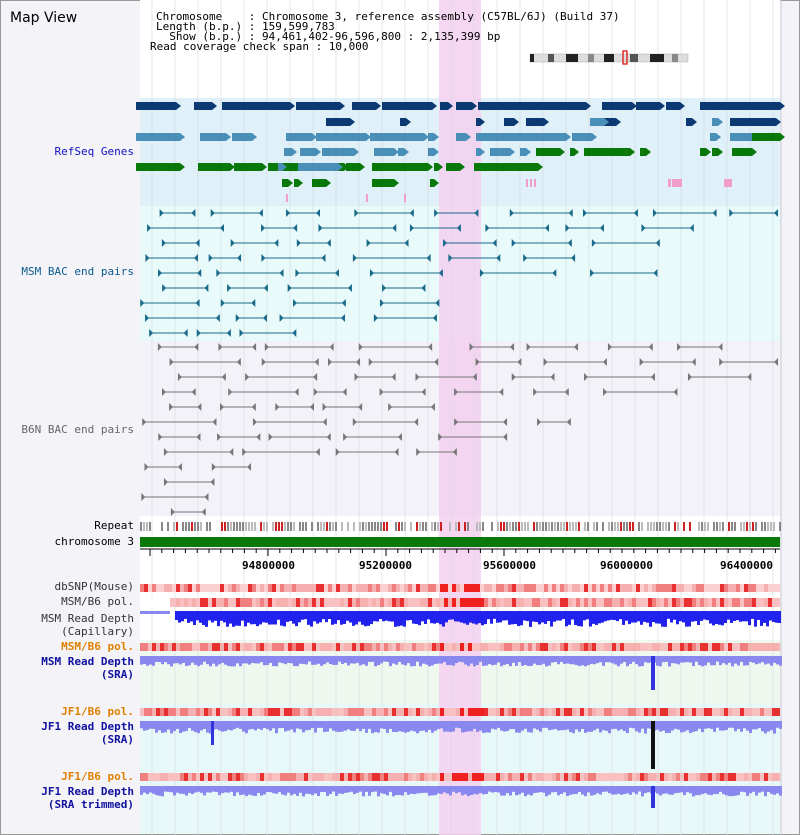 Image resolution: width=800 pixels, height=835 pixels. I want to click on label-msm-bac: MSM BAC end pairs, so click(77, 271).